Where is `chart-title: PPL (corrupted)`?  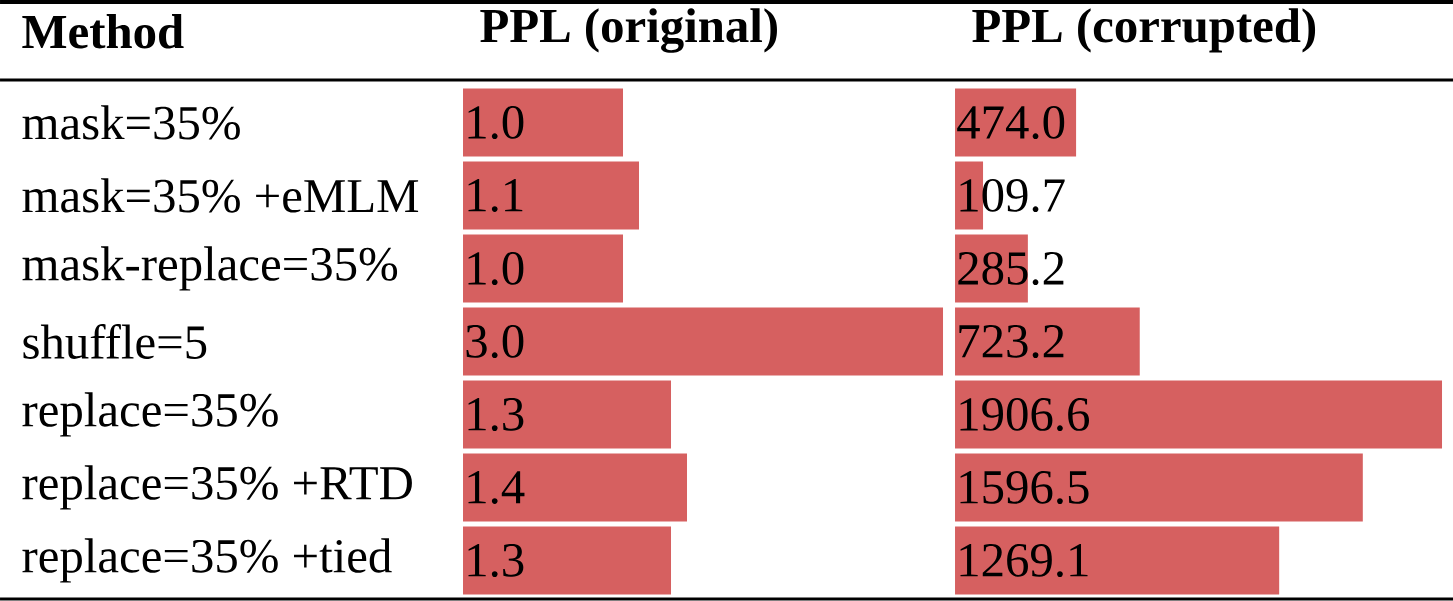
chart-title: PPL (corrupted) is located at coordinates (1144, 30).